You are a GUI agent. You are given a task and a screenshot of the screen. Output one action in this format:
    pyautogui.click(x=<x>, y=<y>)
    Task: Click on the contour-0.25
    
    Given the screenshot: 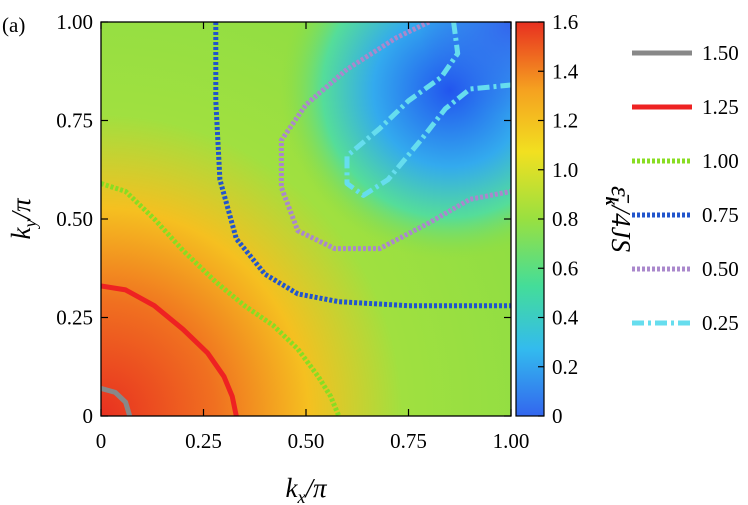 What is the action you would take?
    pyautogui.click(x=427, y=110)
    